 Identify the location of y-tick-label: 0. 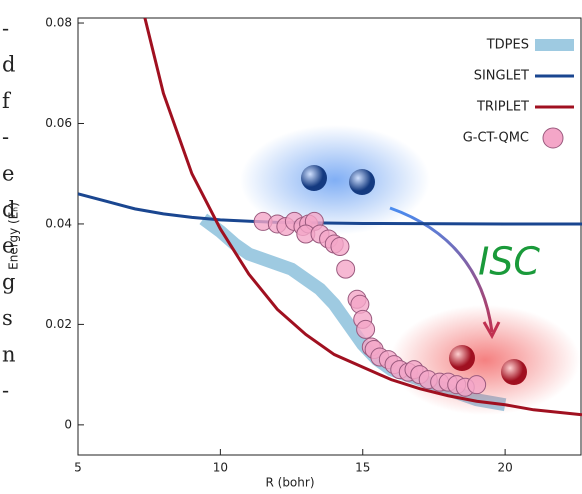
(68, 424).